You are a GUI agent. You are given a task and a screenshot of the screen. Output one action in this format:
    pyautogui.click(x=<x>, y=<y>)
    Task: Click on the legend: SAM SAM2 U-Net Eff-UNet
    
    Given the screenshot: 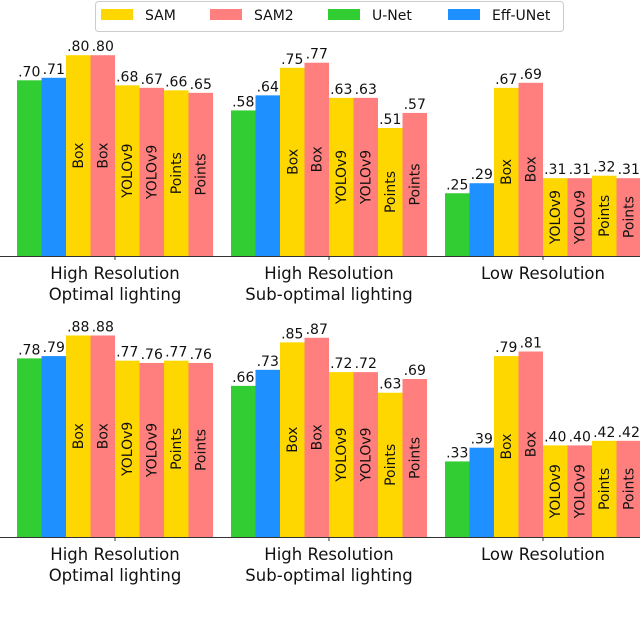 What is the action you would take?
    pyautogui.click(x=330, y=17)
    